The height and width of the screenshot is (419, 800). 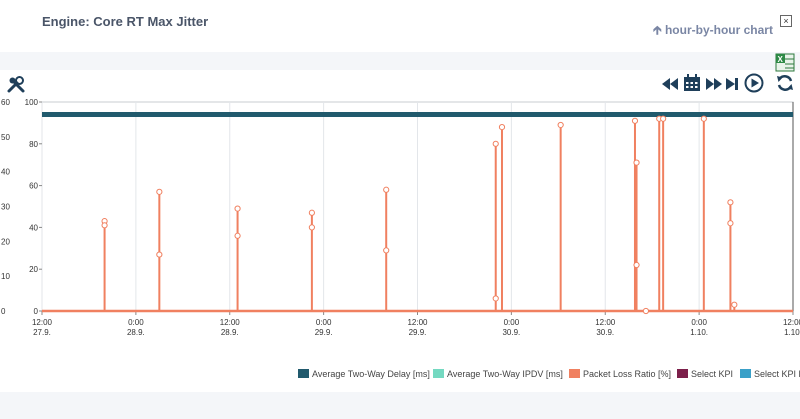 What do you see at coordinates (42, 332) in the screenshot?
I see `x-tick-label-date: 27.9.` at bounding box center [42, 332].